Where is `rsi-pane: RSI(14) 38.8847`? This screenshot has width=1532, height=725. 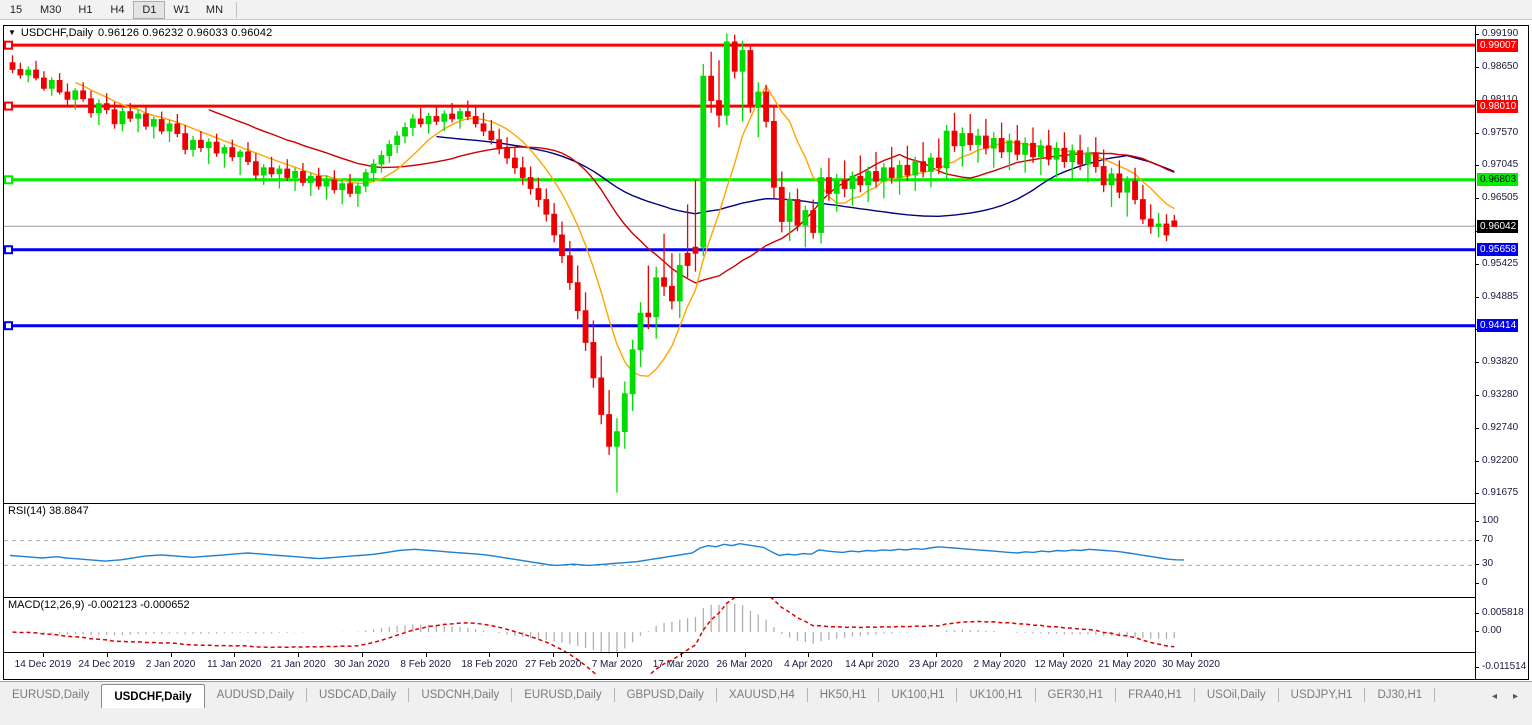 rsi-pane: RSI(14) 38.8847 is located at coordinates (740, 549).